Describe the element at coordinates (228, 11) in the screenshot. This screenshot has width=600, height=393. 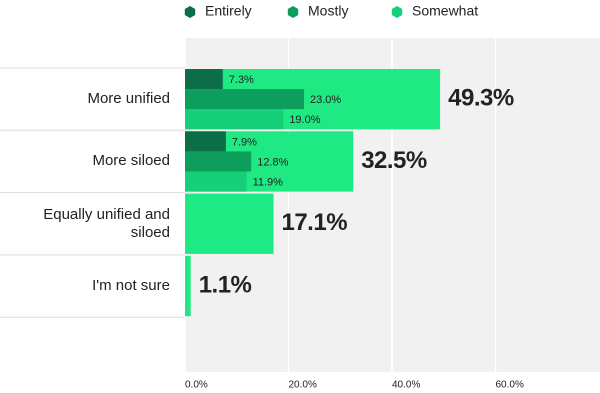
I see `legend-label: Entirely` at that location.